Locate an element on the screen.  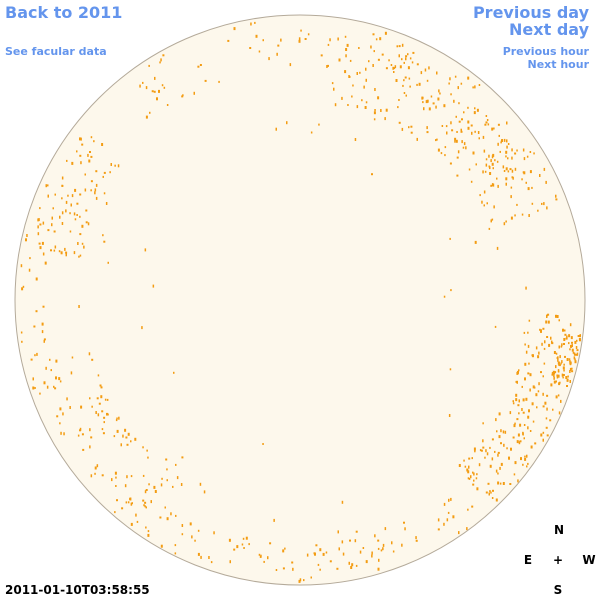
next-day-link: Next day is located at coordinates (549, 29).